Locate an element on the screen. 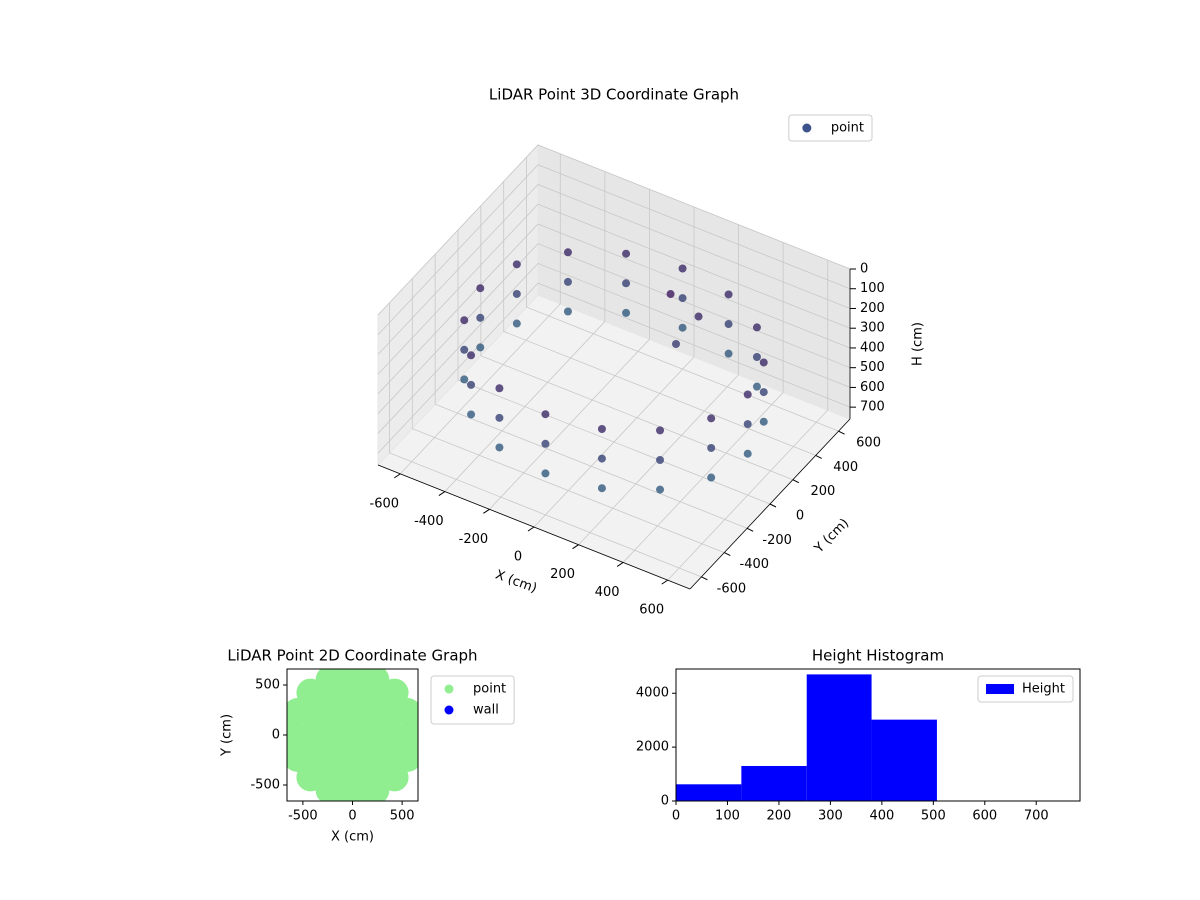  legend-label: Height is located at coordinates (1043, 689).